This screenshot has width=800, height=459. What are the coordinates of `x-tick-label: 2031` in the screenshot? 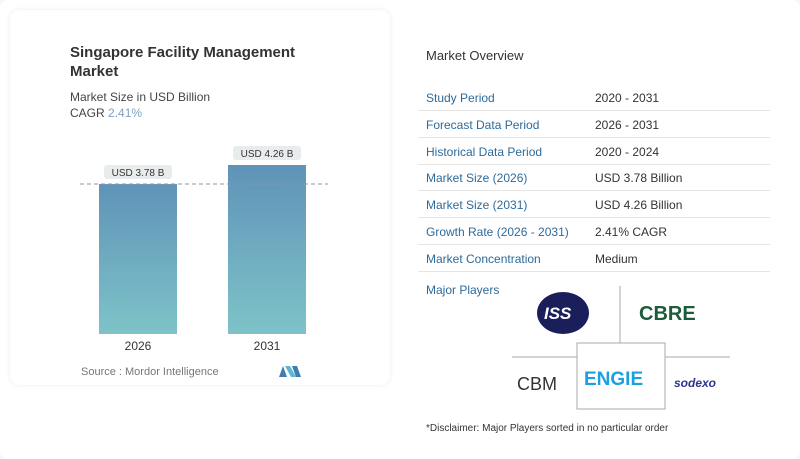 It's located at (267, 346).